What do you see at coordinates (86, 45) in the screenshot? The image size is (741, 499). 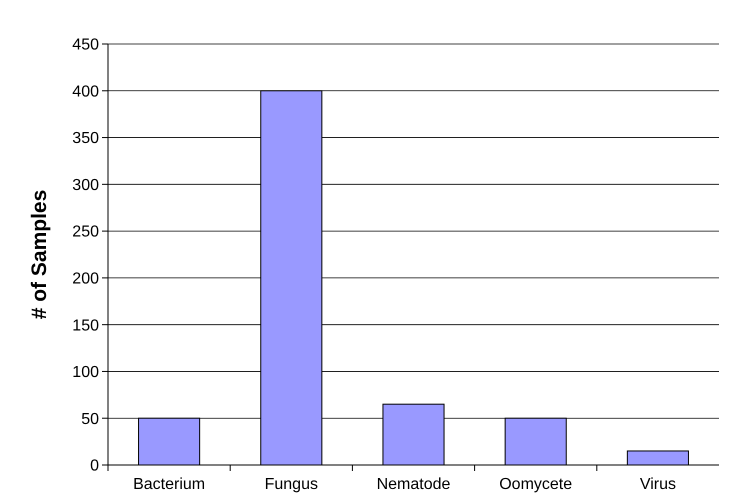 I see `y-tick-label: 450` at bounding box center [86, 45].